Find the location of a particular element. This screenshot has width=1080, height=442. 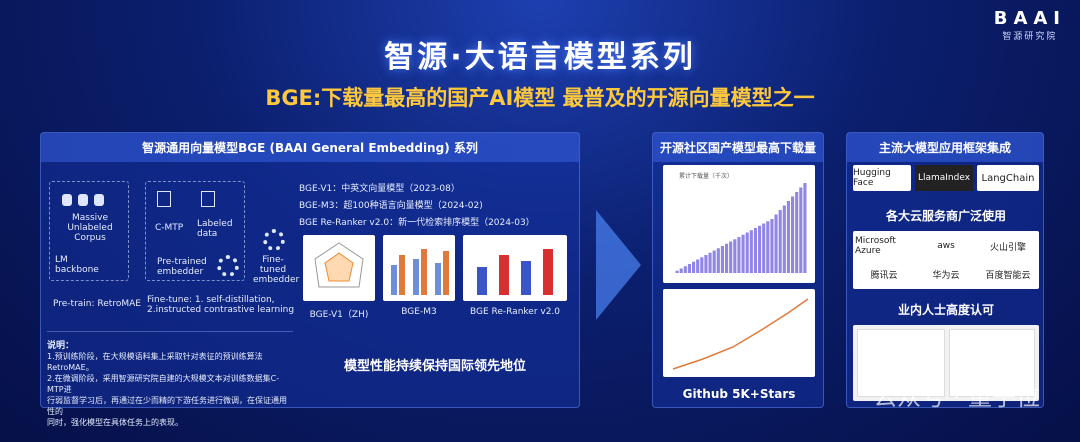

labeled-doc-icon is located at coordinates (208, 199).